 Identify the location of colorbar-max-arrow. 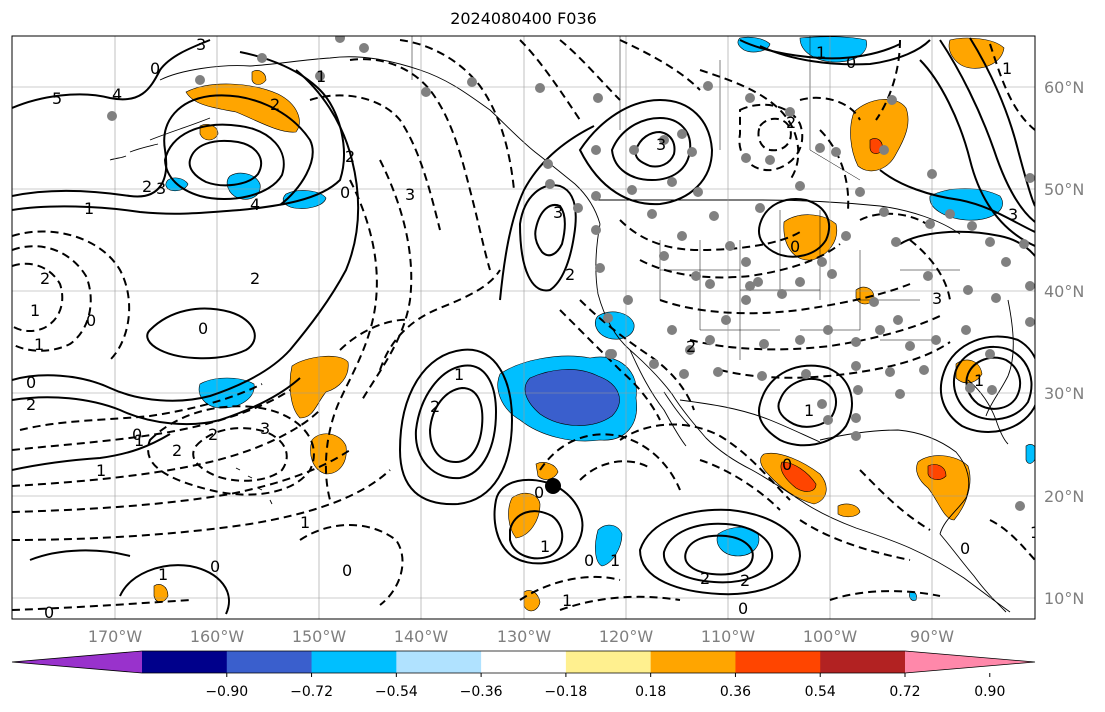
(970, 662).